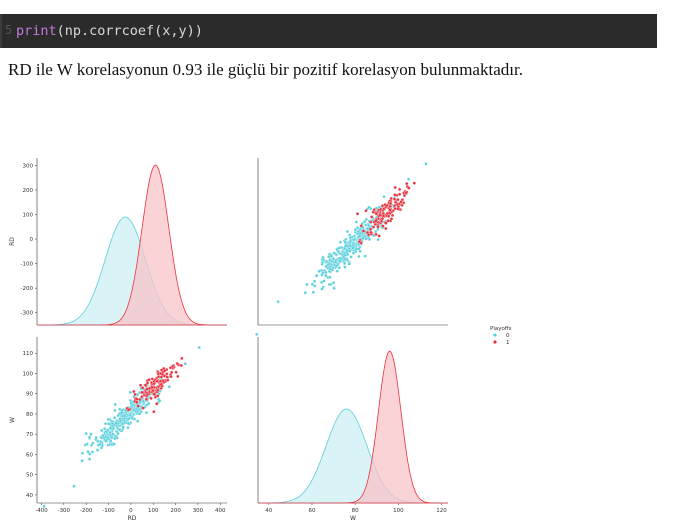  I want to click on x-axis-label-w: W, so click(353, 518).